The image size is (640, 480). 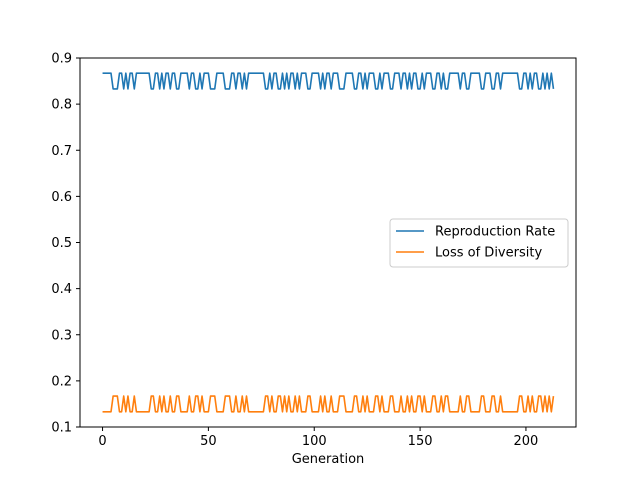 What do you see at coordinates (61, 197) in the screenshot?
I see `y-tick-label: 0.6` at bounding box center [61, 197].